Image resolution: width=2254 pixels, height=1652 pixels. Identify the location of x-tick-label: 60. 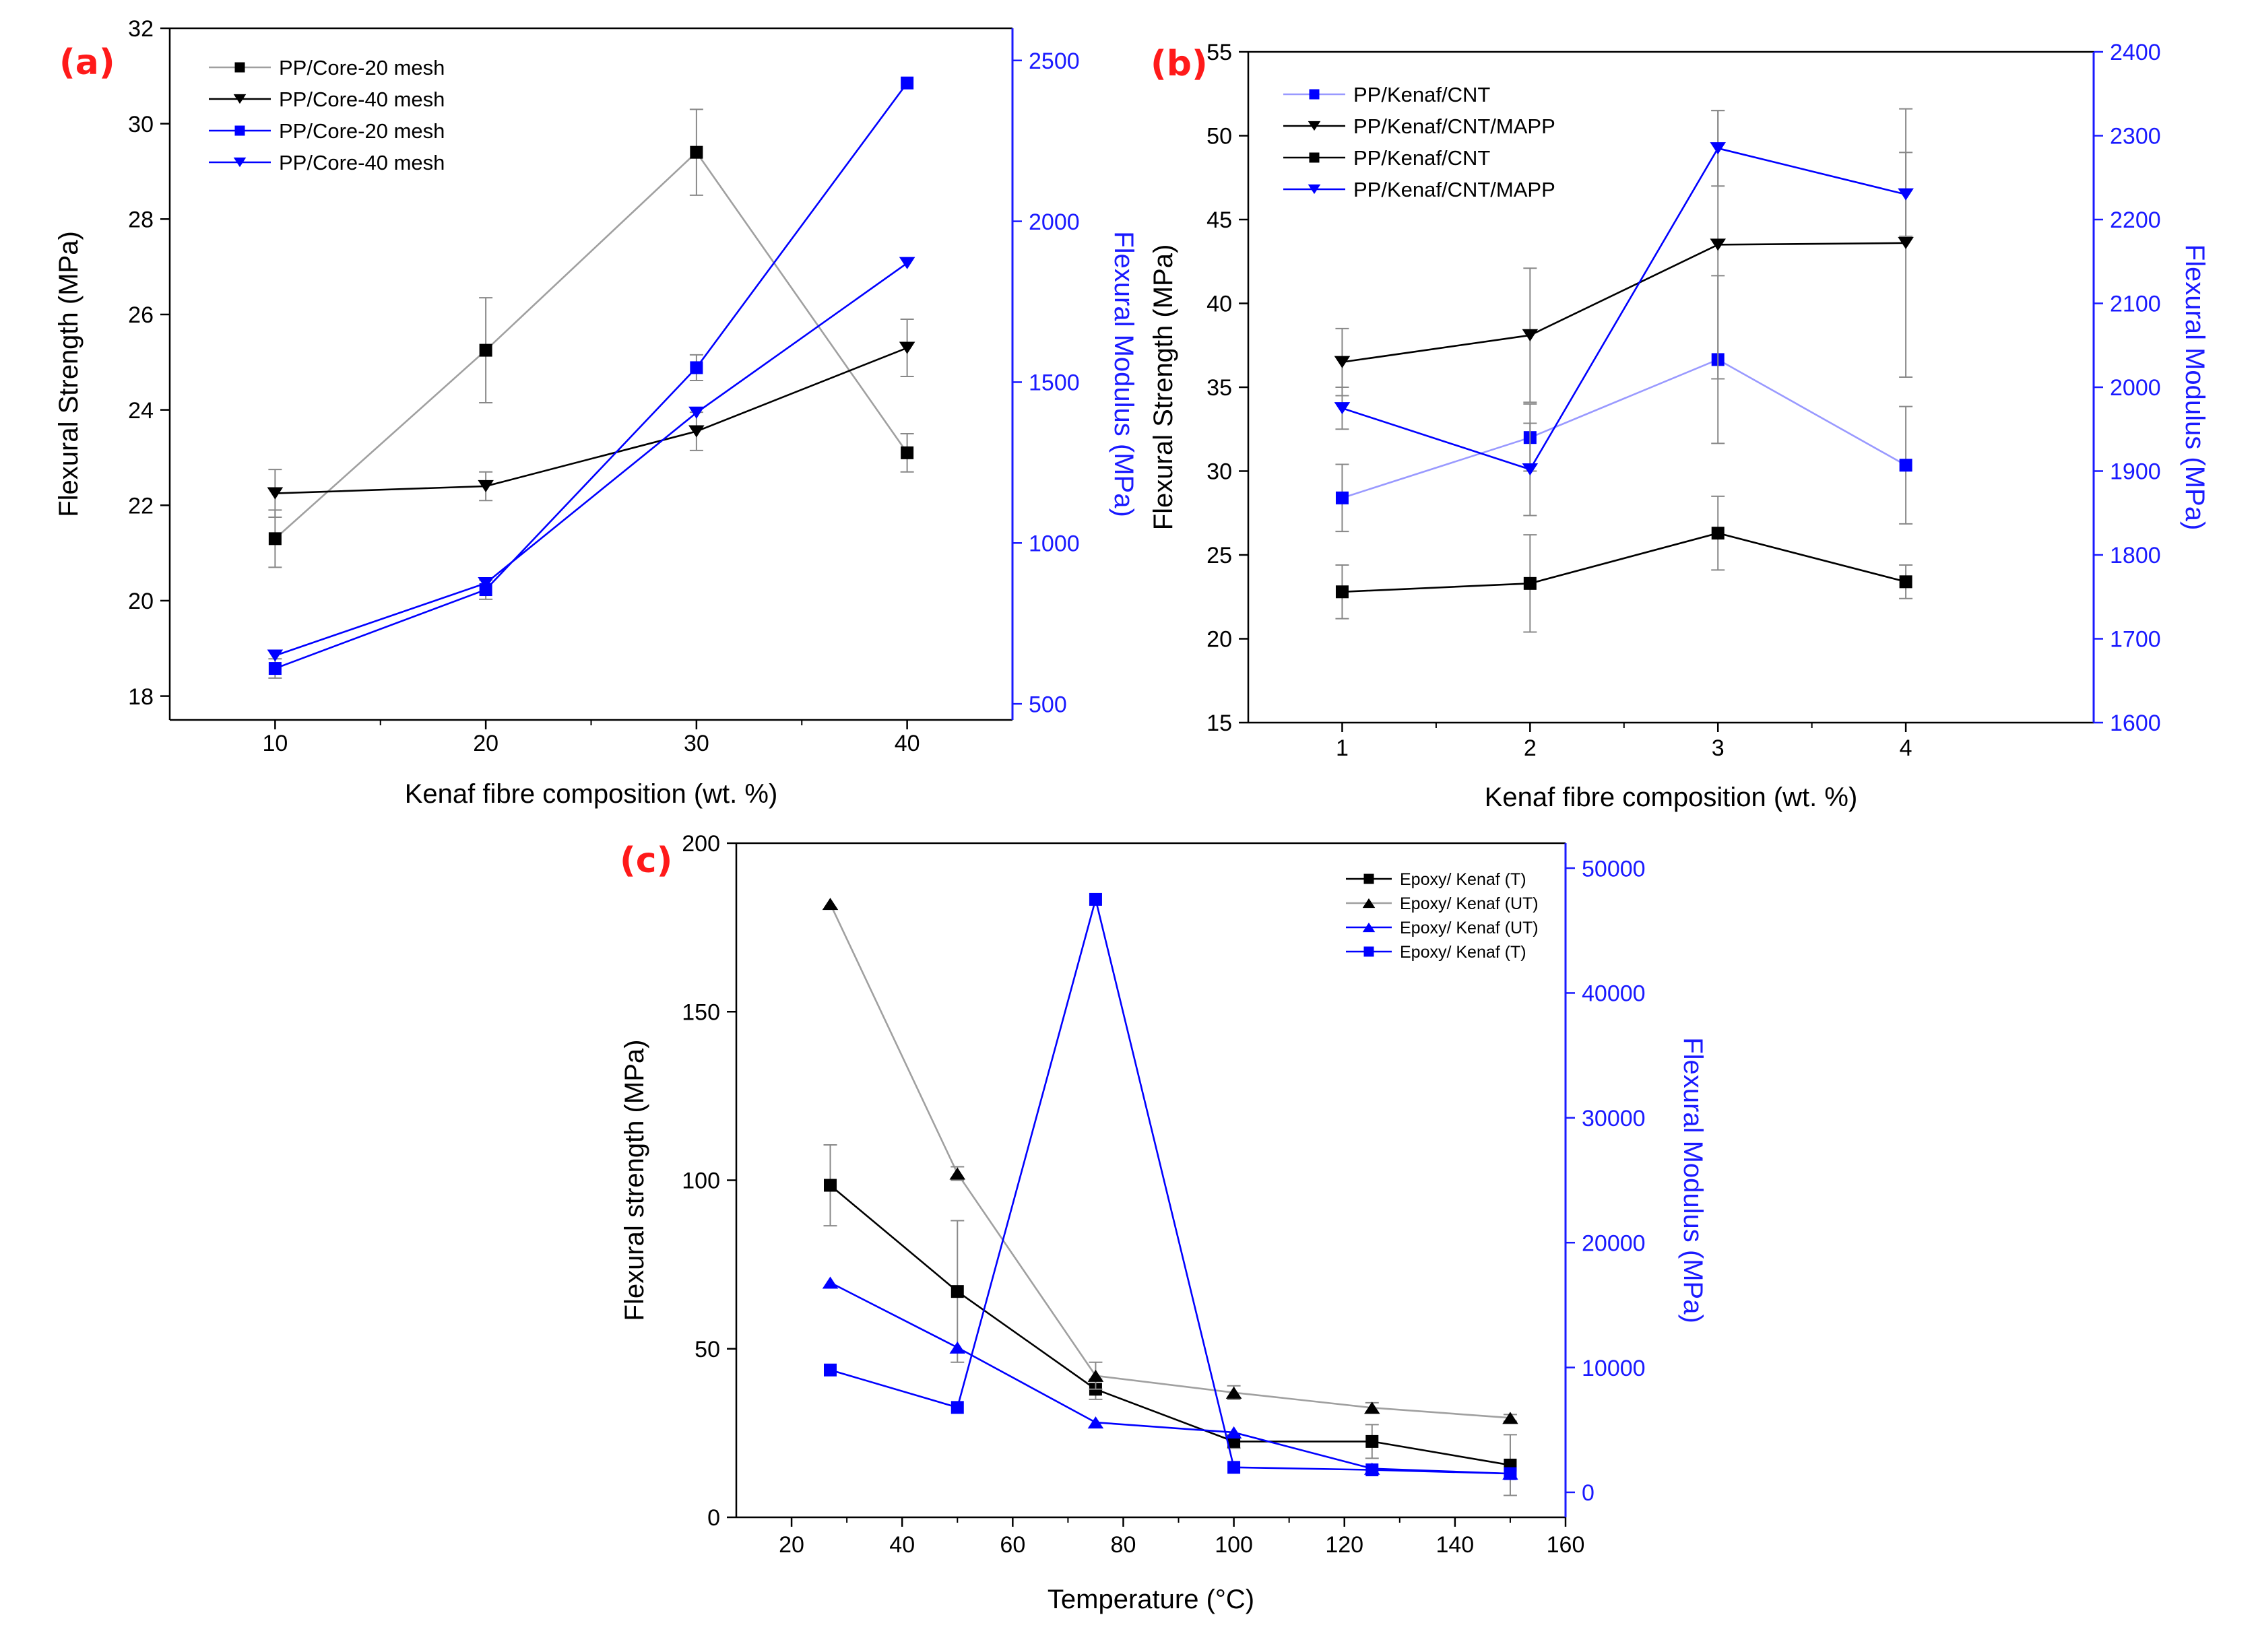
(1012, 1545).